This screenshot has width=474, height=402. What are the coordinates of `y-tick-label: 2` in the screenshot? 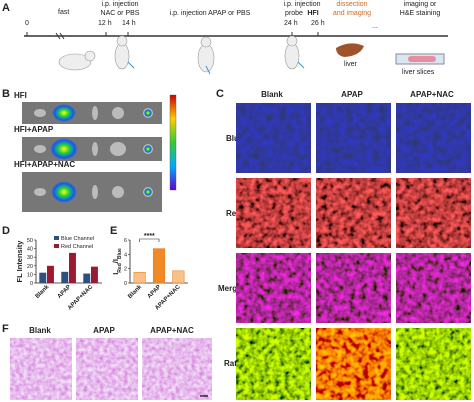 It's located at (125, 270).